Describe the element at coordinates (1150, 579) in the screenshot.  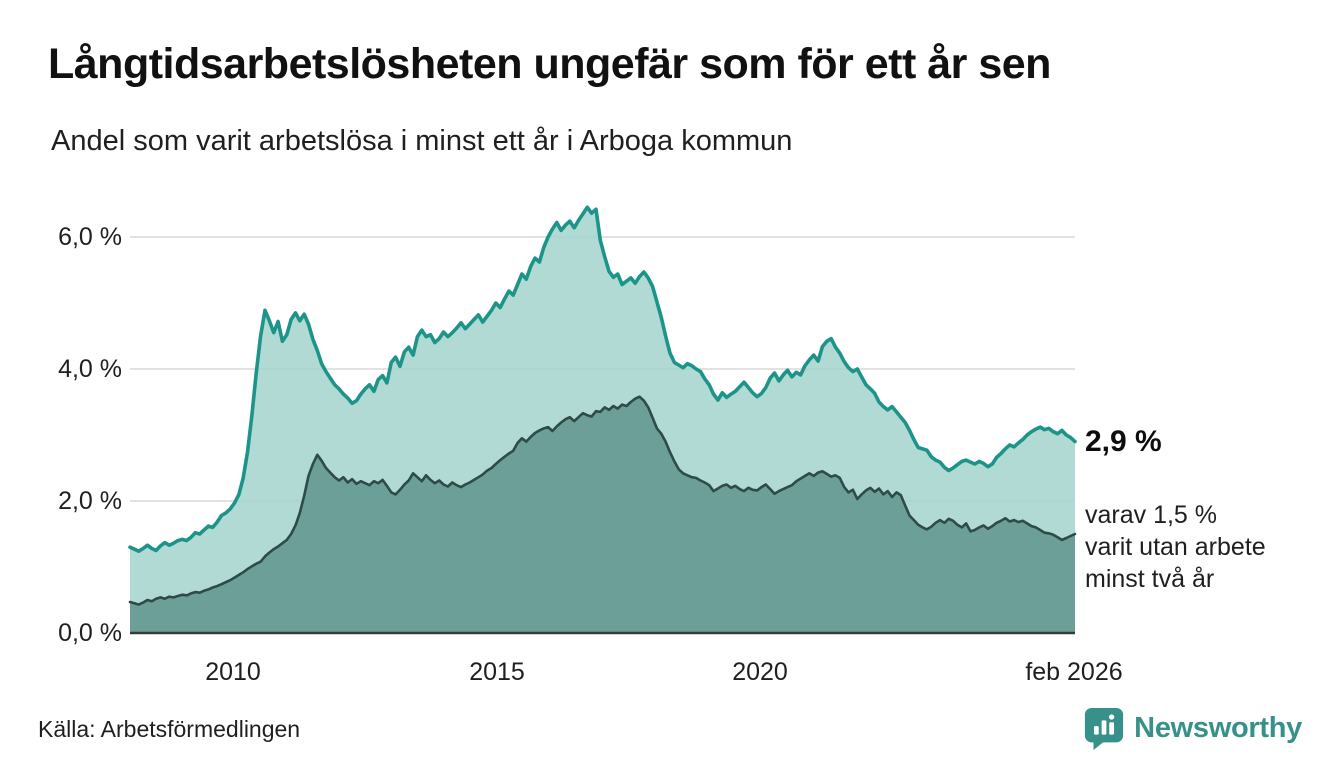
I see `note-line-3: minst två år` at that location.